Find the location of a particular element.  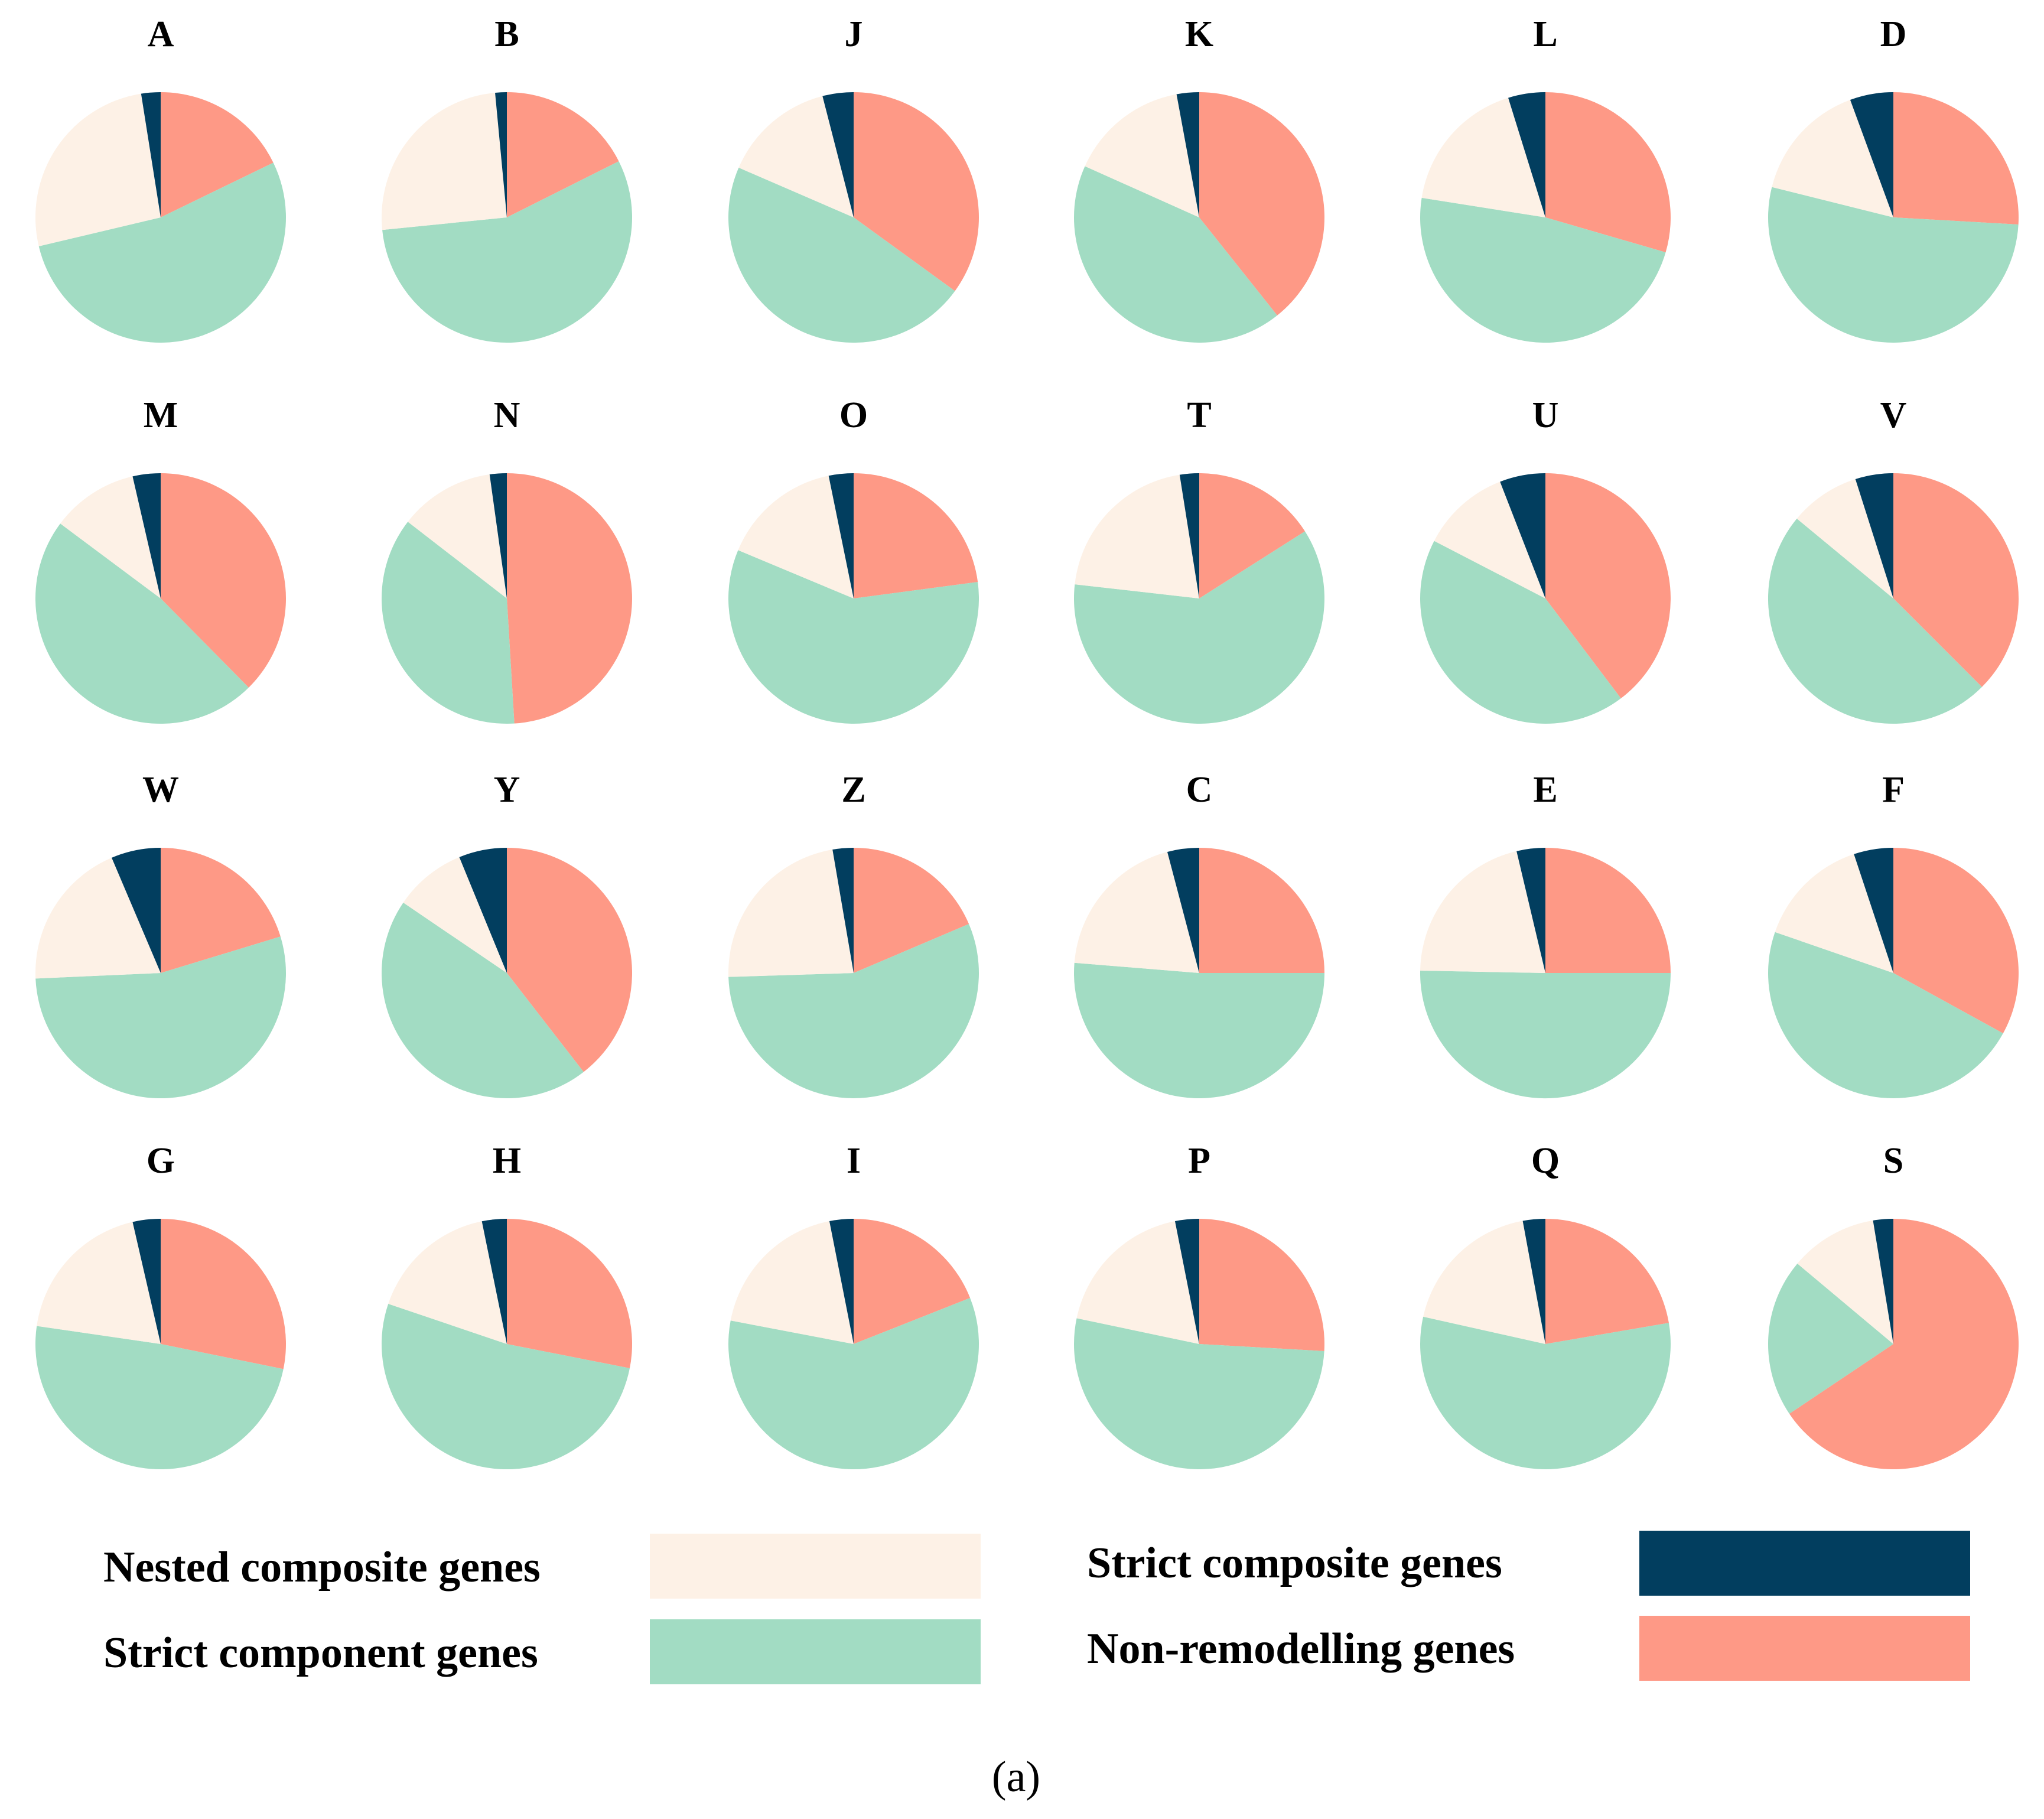

pie-o: O is located at coordinates (854, 559).